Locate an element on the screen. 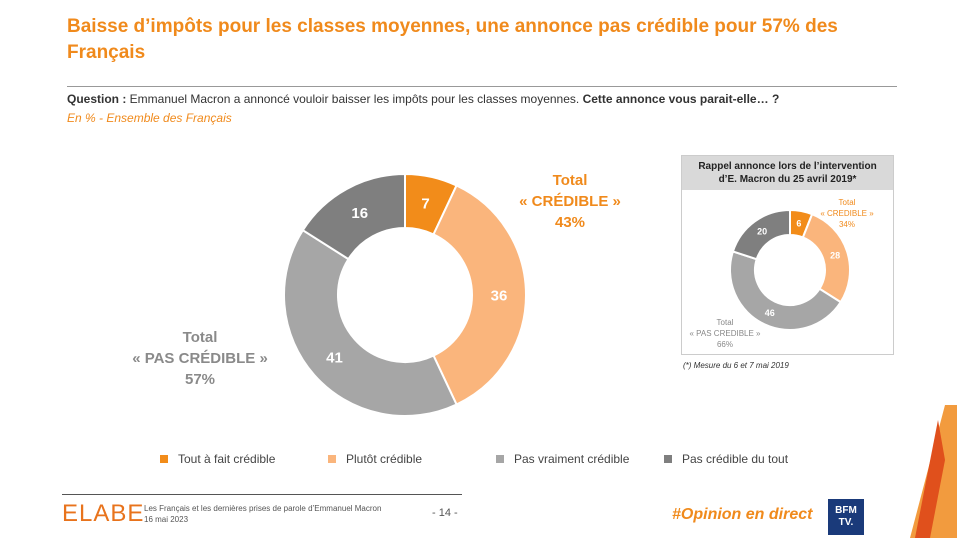 Image resolution: width=957 pixels, height=538 pixels. legend-label: Tout à fait crédible is located at coordinates (227, 459).